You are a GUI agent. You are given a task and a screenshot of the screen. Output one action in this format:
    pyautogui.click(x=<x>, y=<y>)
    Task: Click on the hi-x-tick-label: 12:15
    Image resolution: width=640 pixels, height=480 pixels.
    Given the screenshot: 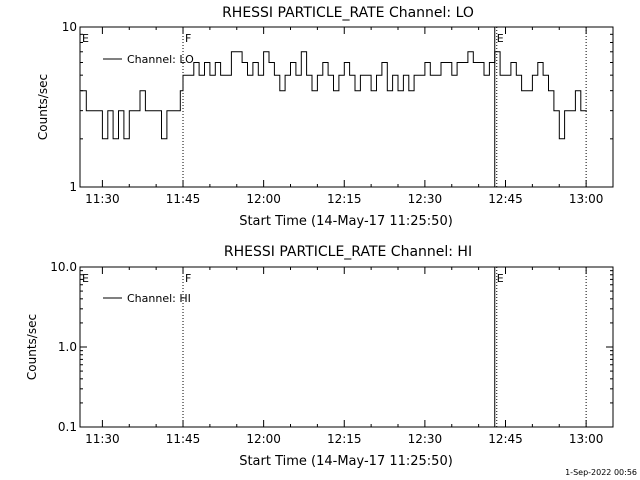 What is the action you would take?
    pyautogui.click(x=344, y=439)
    